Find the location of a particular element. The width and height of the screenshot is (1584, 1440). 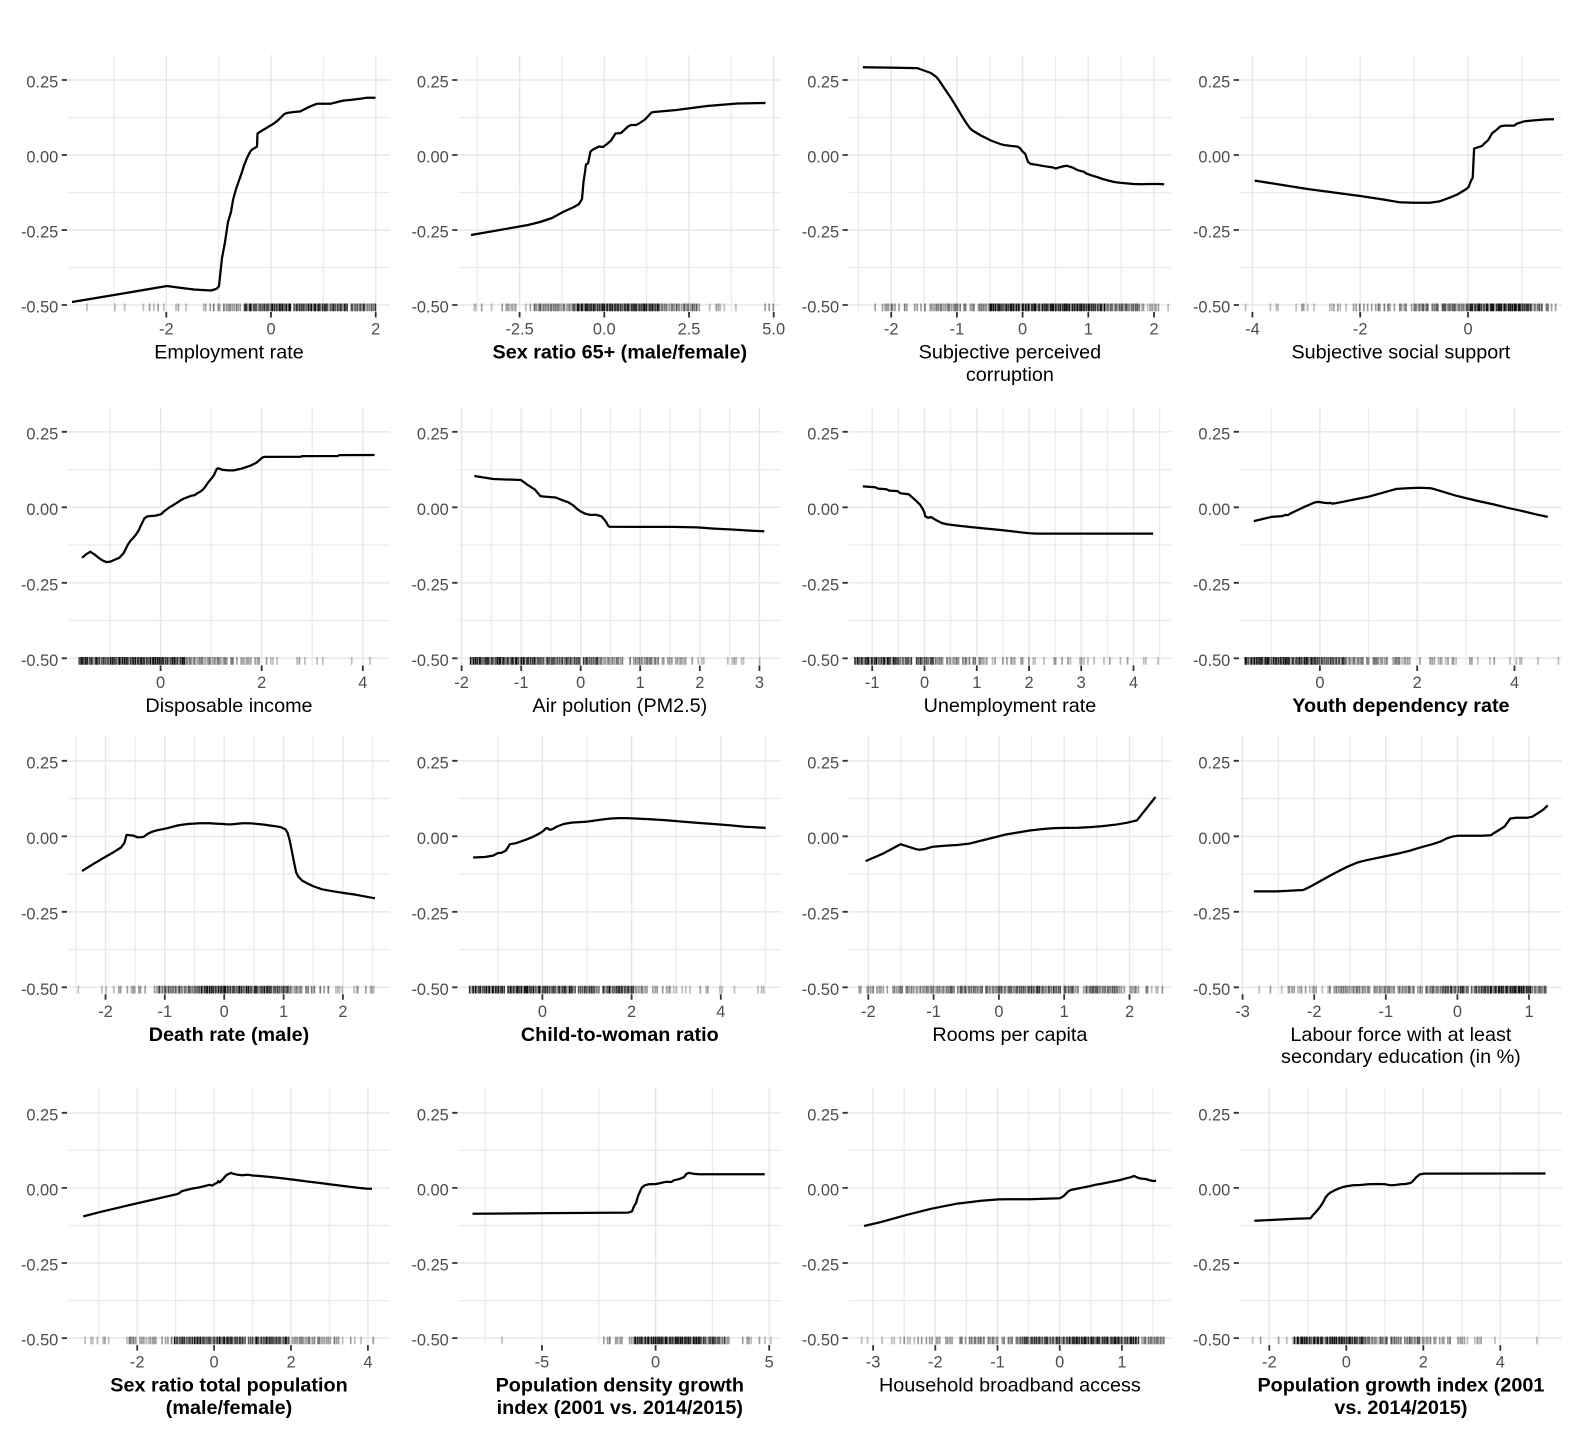

svg-text: Household broadband access is located at coordinates (1010, 1386).